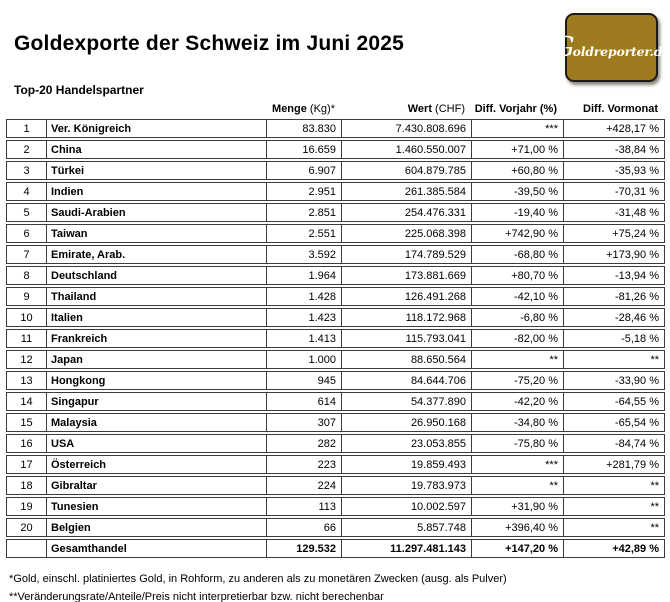 The image size is (670, 602). I want to click on cell-vormonat: -31,48 %, so click(613, 212).